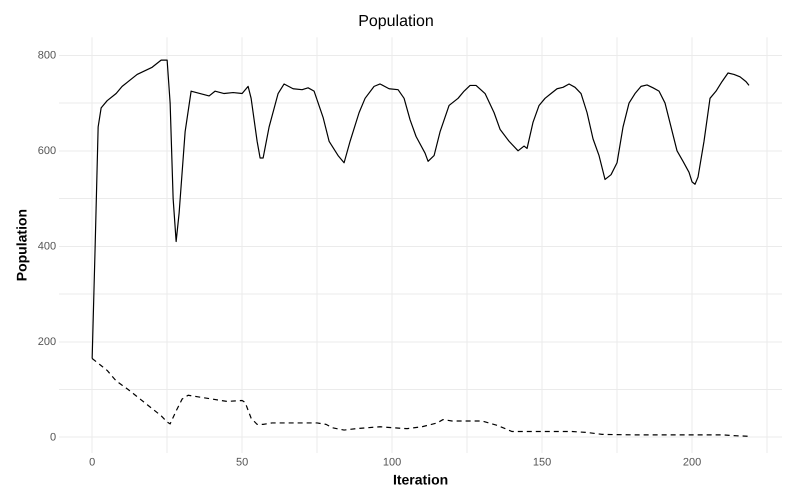  What do you see at coordinates (47, 150) in the screenshot?
I see `y-tick-label: 600` at bounding box center [47, 150].